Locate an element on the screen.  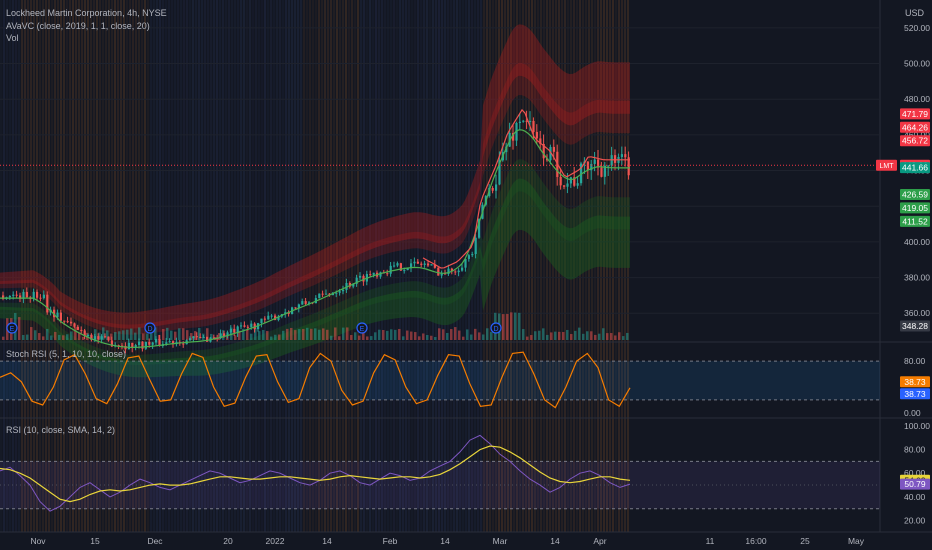
rsi-ma-line is located at coordinates (315, 474).